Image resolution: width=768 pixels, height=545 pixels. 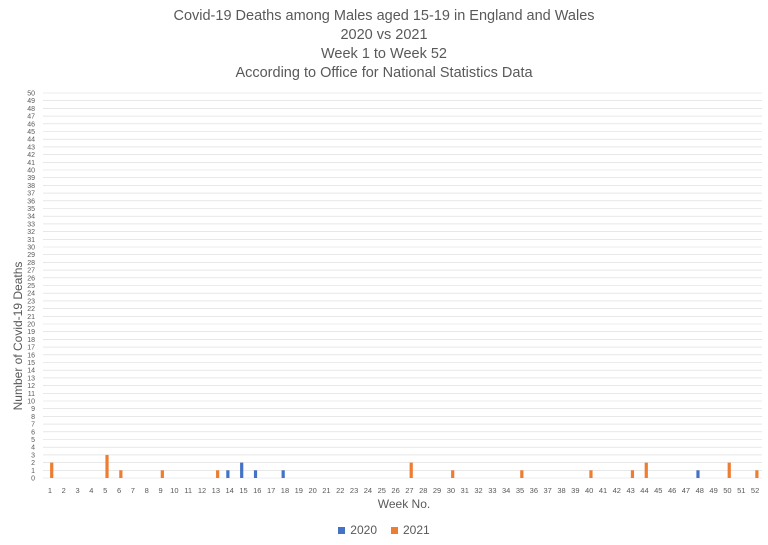 I want to click on x-tick-label-25: 25, so click(x=382, y=490).